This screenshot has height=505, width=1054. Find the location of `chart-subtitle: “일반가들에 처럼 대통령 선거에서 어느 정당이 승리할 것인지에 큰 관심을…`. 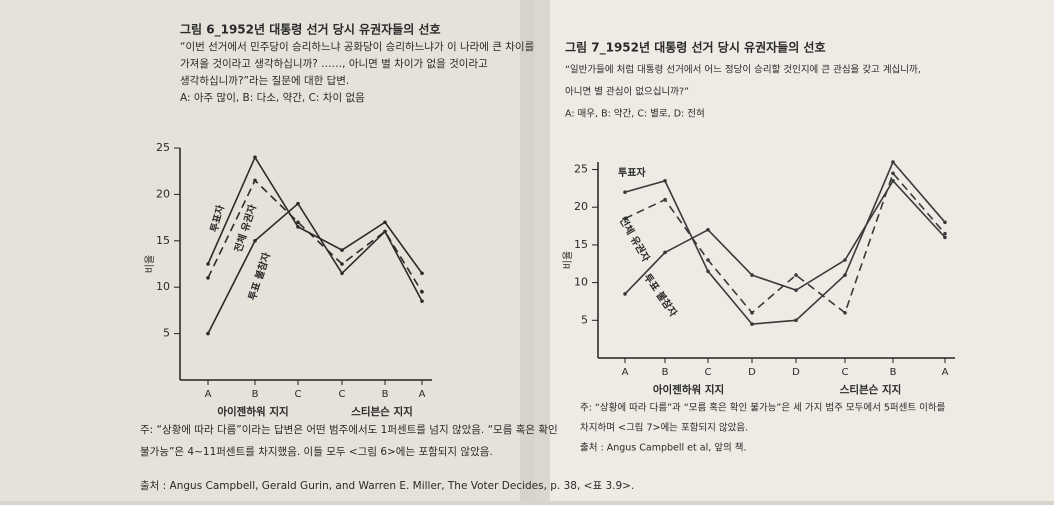

chart-subtitle: “일반가들에 처럼 대통령 선거에서 어느 정당이 승리할 것인지에 큰 관심을… is located at coordinates (743, 70).